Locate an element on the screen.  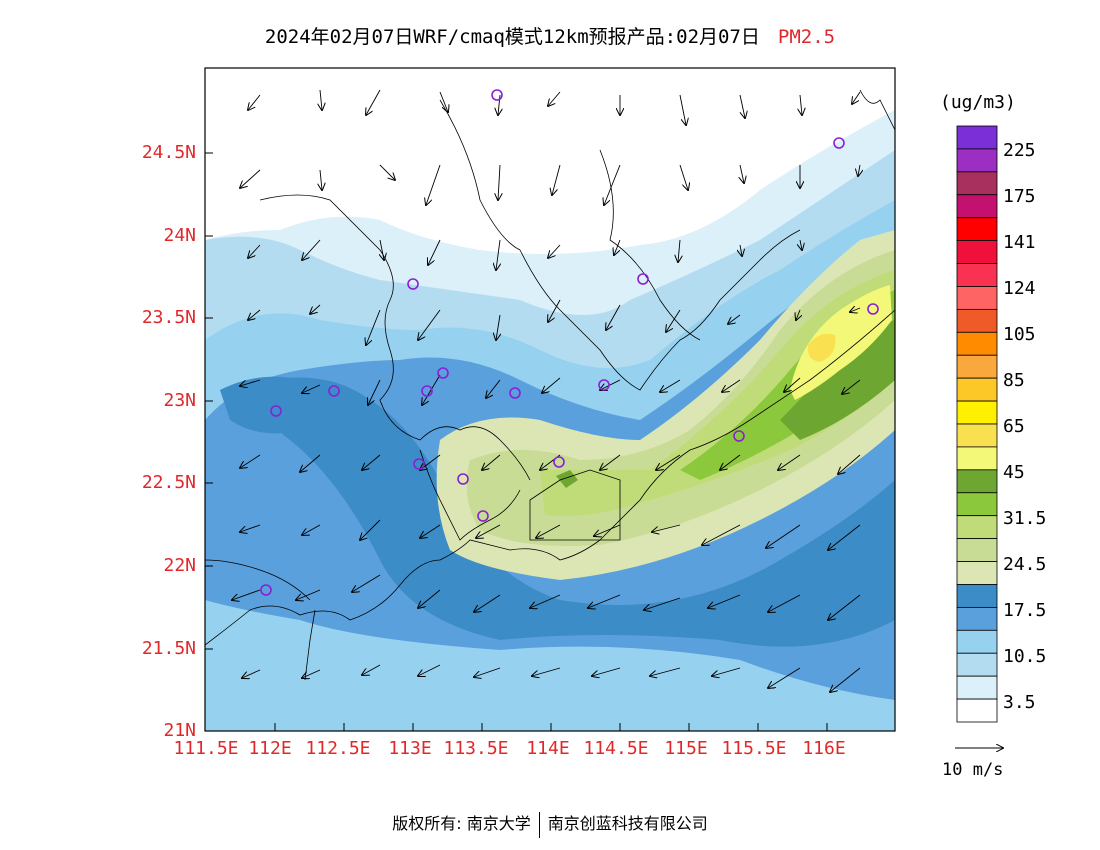
colorbar-label: 105 is located at coordinates (1019, 334).